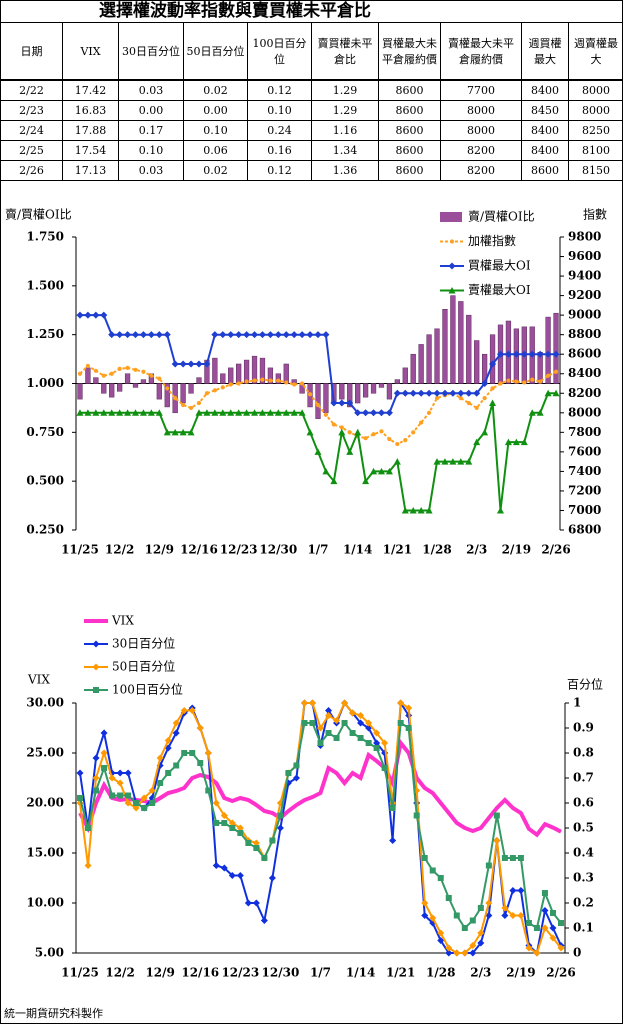  Describe the element at coordinates (583, 803) in the screenshot. I see `y2-tick-label: 0.6` at that location.